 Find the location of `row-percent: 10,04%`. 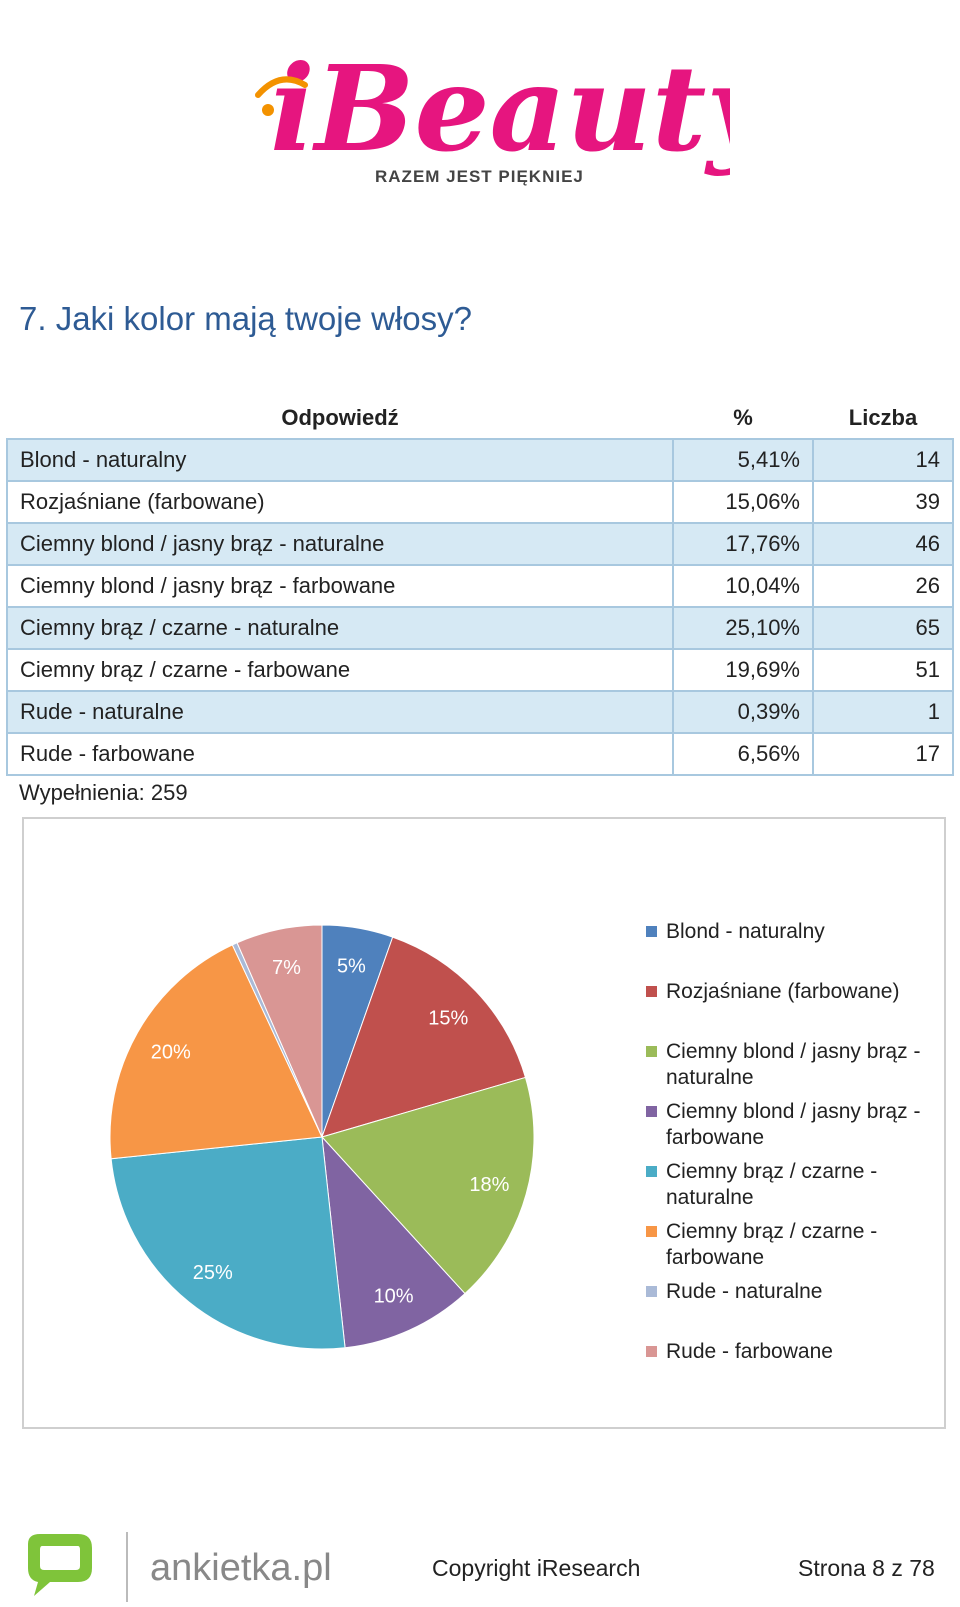

row-percent: 10,04% is located at coordinates (743, 586).